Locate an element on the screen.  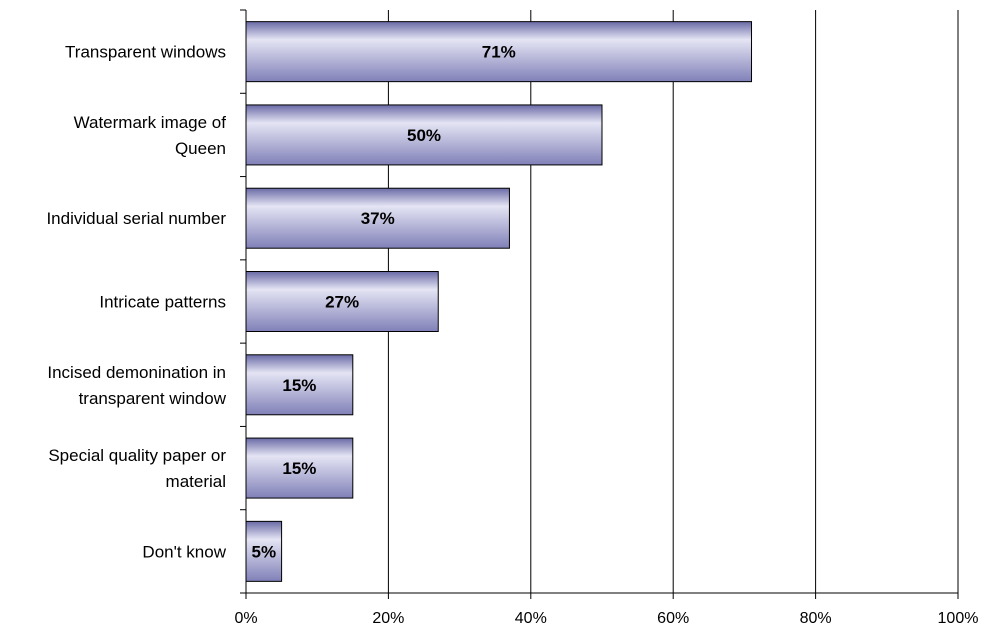
x-tick-label: 60% is located at coordinates (673, 618).